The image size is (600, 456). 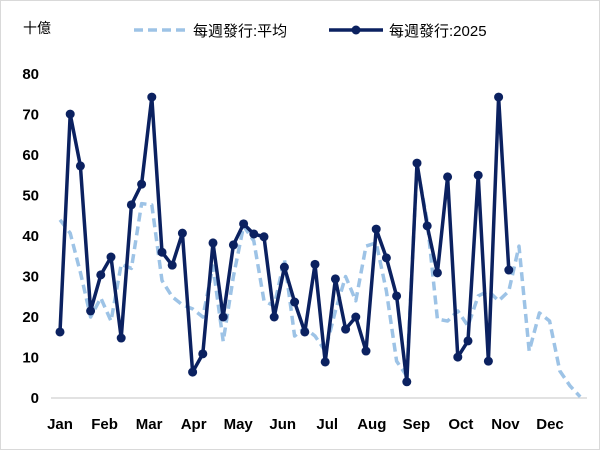 What do you see at coordinates (30, 115) in the screenshot?
I see `y-tick-label: 70` at bounding box center [30, 115].